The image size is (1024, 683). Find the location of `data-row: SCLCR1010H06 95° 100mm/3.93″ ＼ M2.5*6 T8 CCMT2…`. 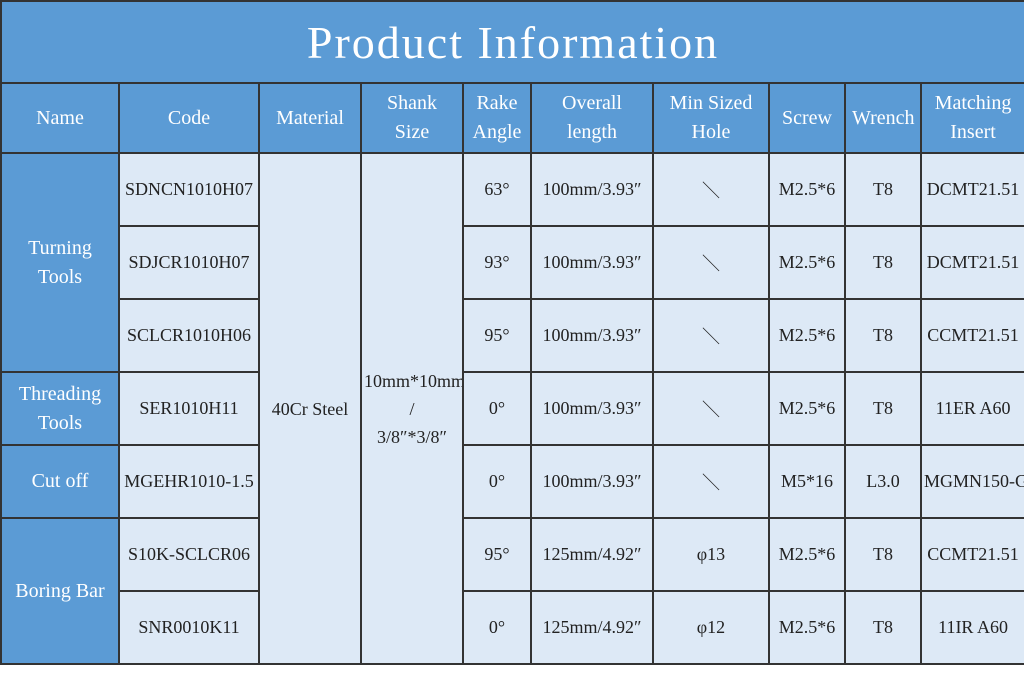

data-row: SCLCR1010H06 95° 100mm/3.93″ ＼ M2.5*6 T8 CCMT2… is located at coordinates (512, 335).